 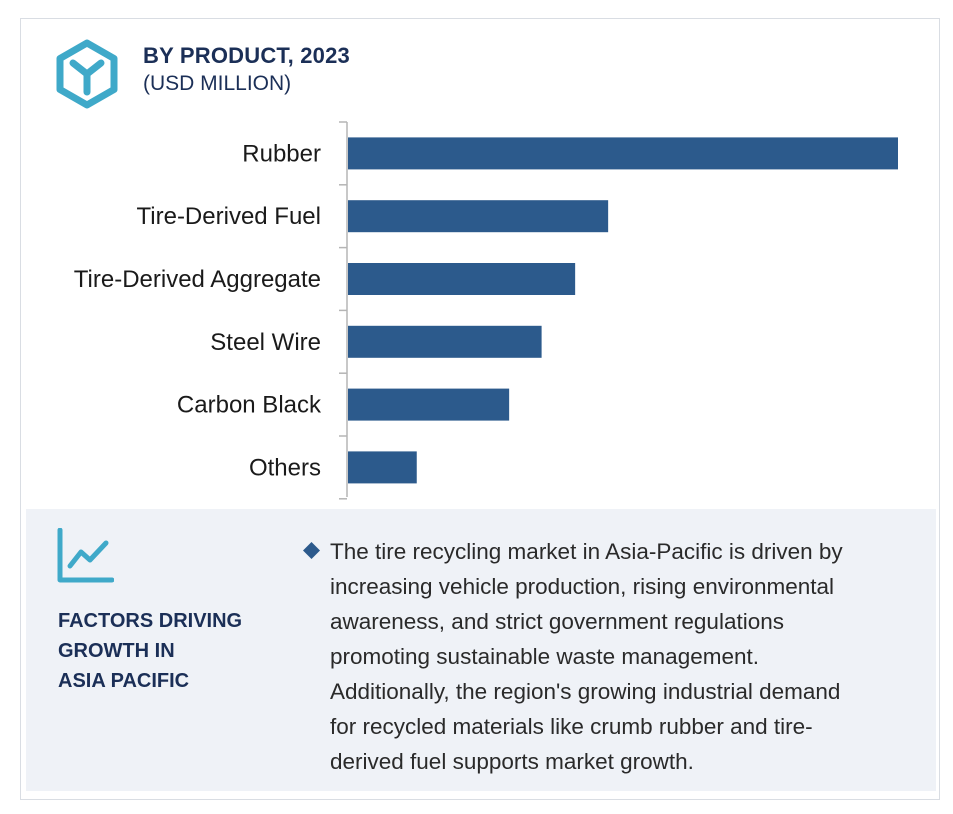 I want to click on chart-title: BY PRODUCT, 2023, so click(x=246, y=55).